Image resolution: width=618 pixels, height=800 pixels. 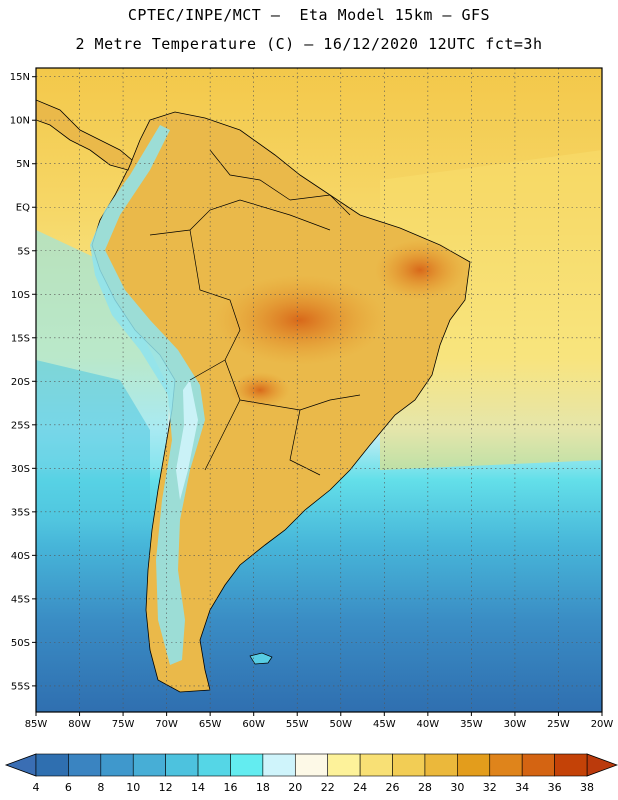 I want to click on lon-tick-label: 30W, so click(x=515, y=724).